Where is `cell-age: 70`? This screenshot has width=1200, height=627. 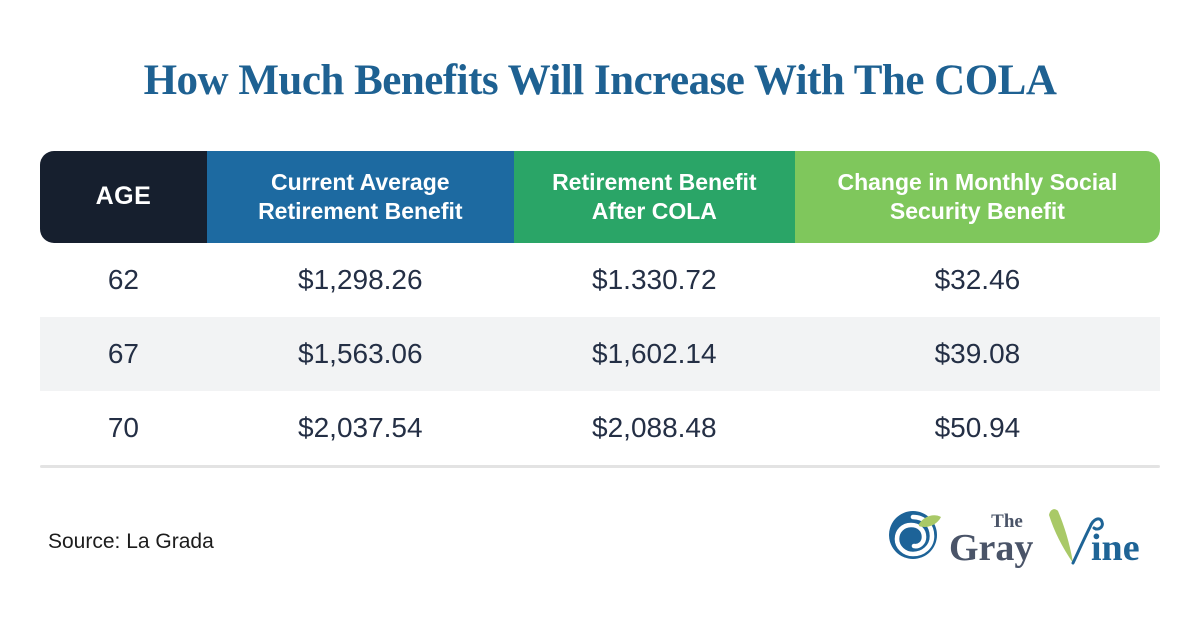 cell-age: 70 is located at coordinates (123, 427).